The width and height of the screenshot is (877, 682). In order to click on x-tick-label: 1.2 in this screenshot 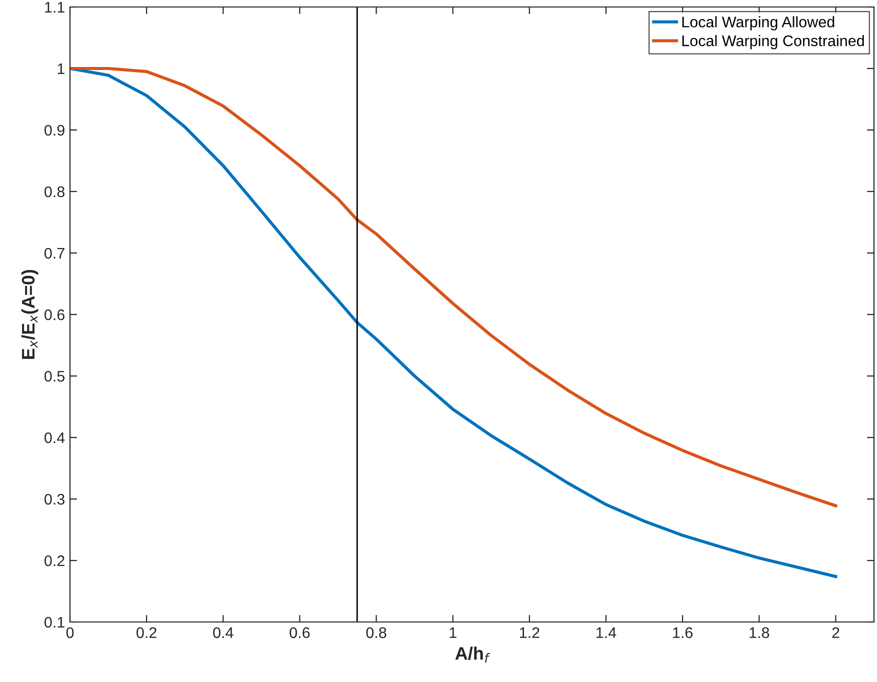, I will do `click(530, 632)`.